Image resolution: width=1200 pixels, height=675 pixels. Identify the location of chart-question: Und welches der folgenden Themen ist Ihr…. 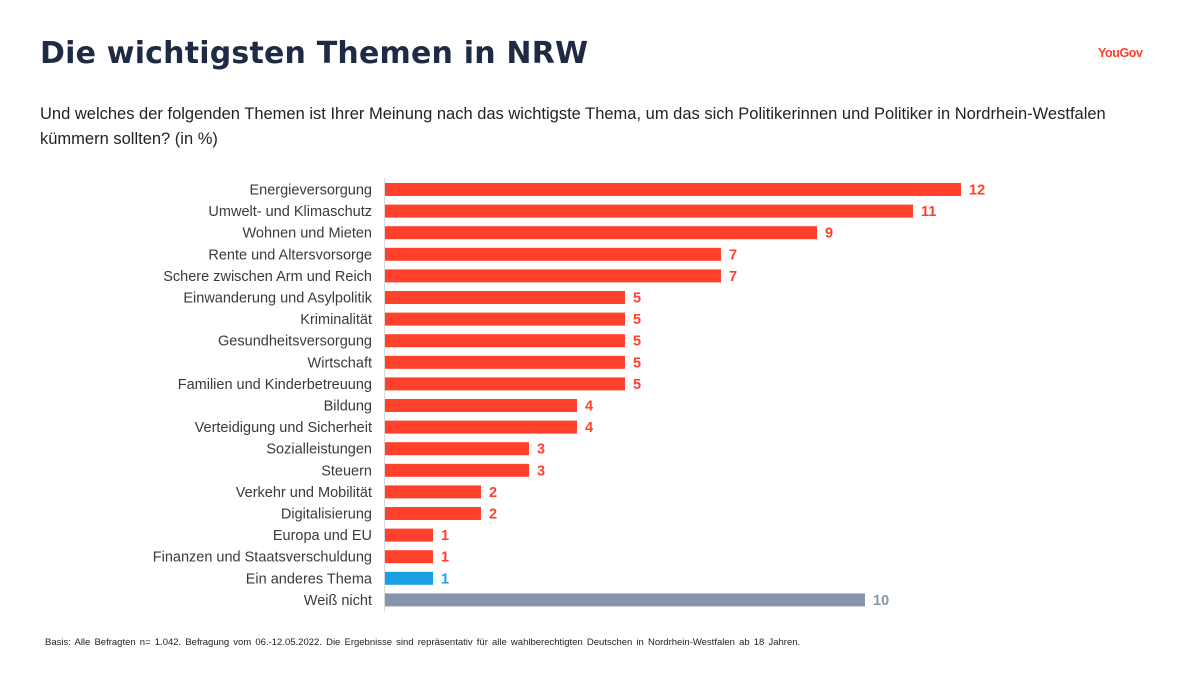
(573, 126).